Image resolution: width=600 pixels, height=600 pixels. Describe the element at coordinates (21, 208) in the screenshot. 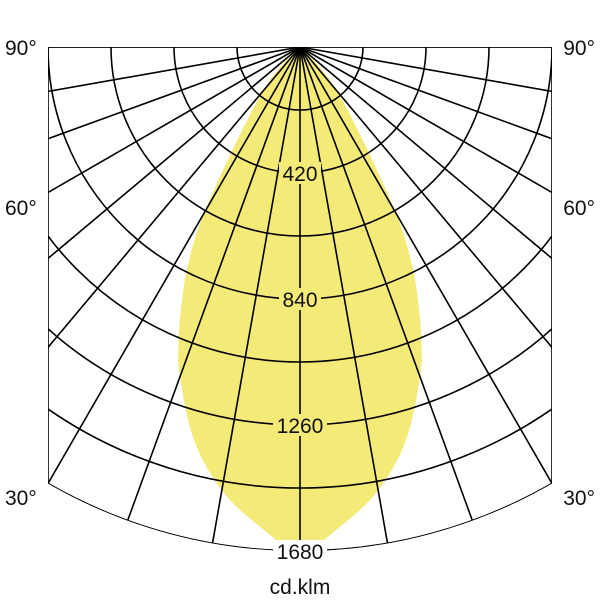

I see `angle-label-left-60: 60°` at that location.